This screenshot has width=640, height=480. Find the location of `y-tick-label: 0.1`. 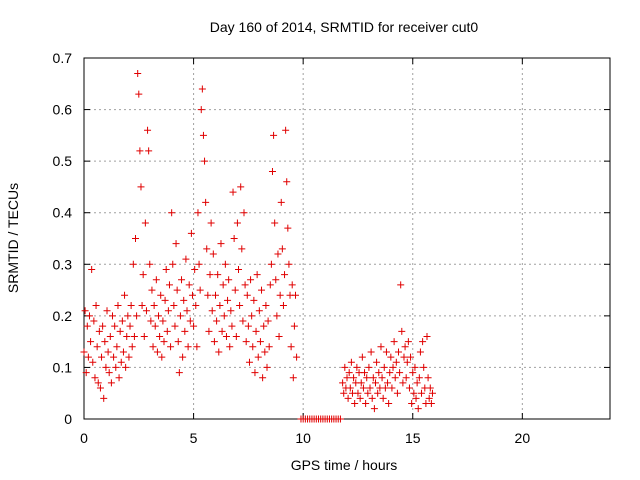

y-tick-label: 0.1 is located at coordinates (63, 367).